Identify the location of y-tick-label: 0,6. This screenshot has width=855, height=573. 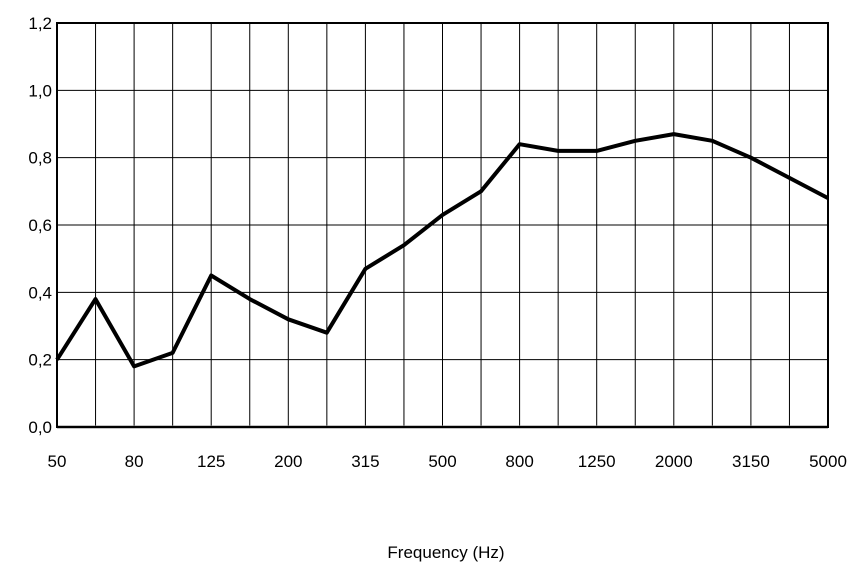
(40, 225).